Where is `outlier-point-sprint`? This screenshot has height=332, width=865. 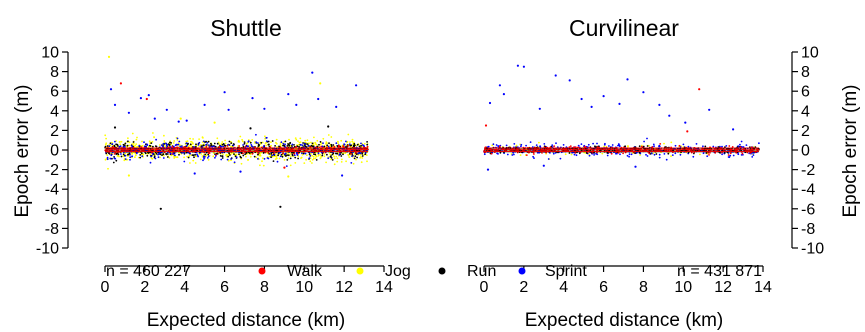
outlier-point-sprint is located at coordinates (733, 129).